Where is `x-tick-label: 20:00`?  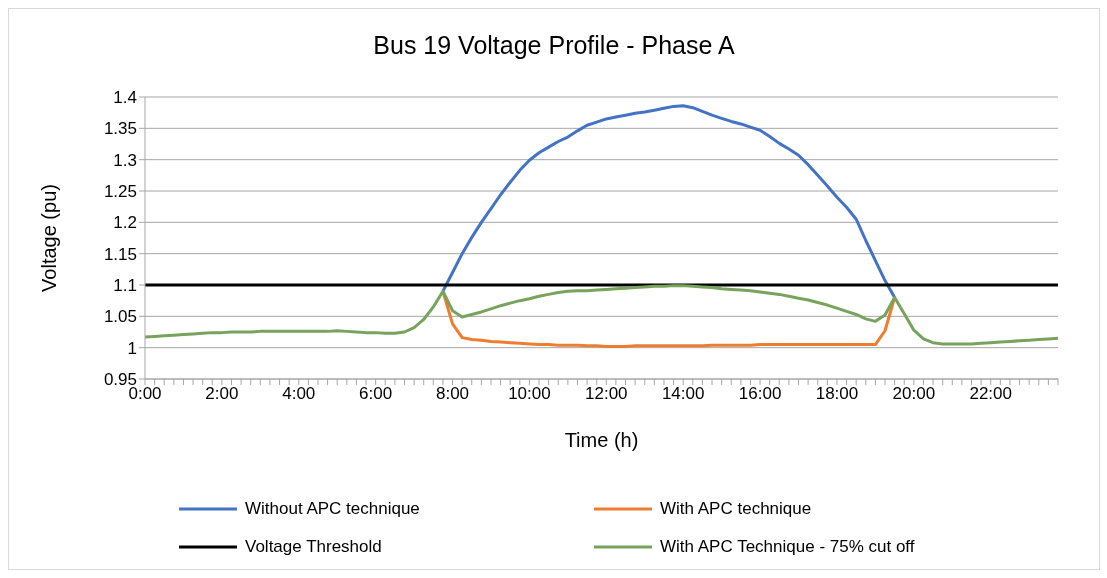
x-tick-label: 20:00 is located at coordinates (914, 394).